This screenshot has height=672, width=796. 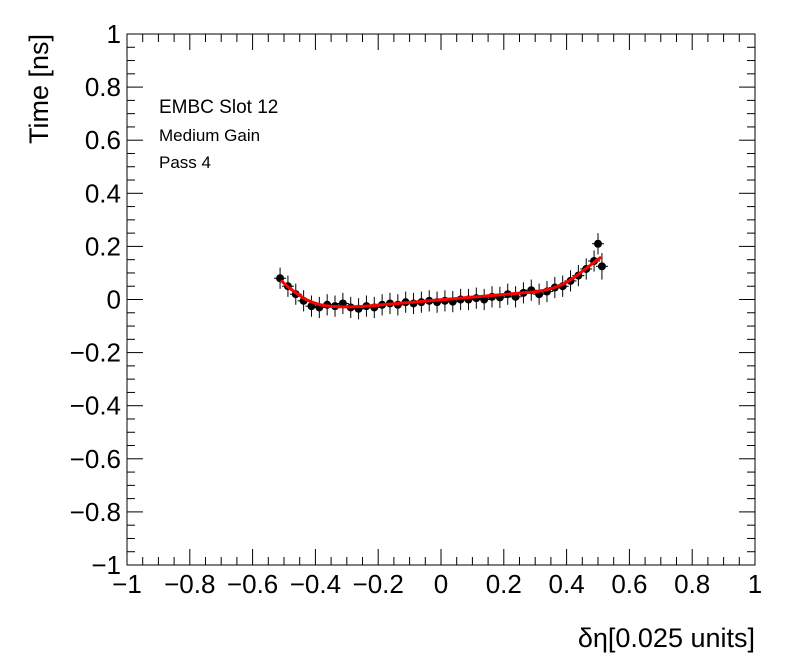 What do you see at coordinates (567, 584) in the screenshot?
I see `x-tick-label: 0.4` at bounding box center [567, 584].